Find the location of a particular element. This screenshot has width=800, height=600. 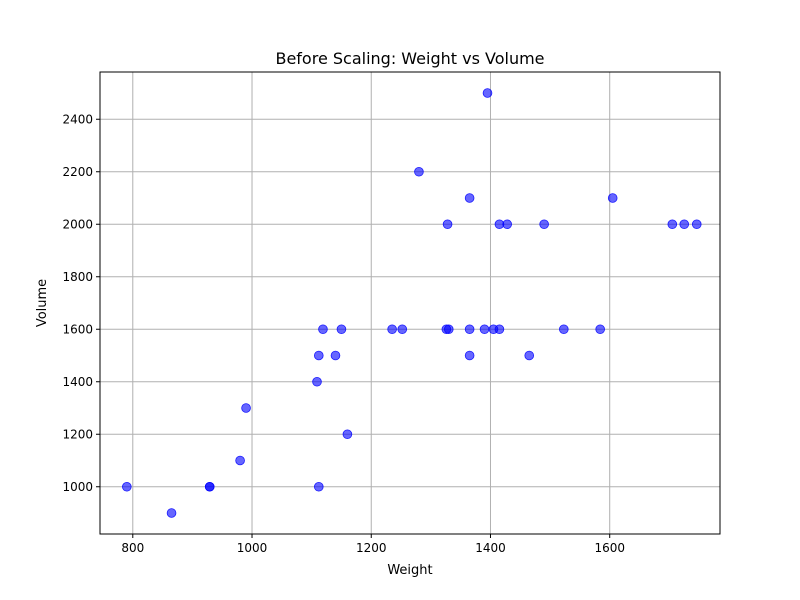

x-tick-label: 800 is located at coordinates (132, 548).